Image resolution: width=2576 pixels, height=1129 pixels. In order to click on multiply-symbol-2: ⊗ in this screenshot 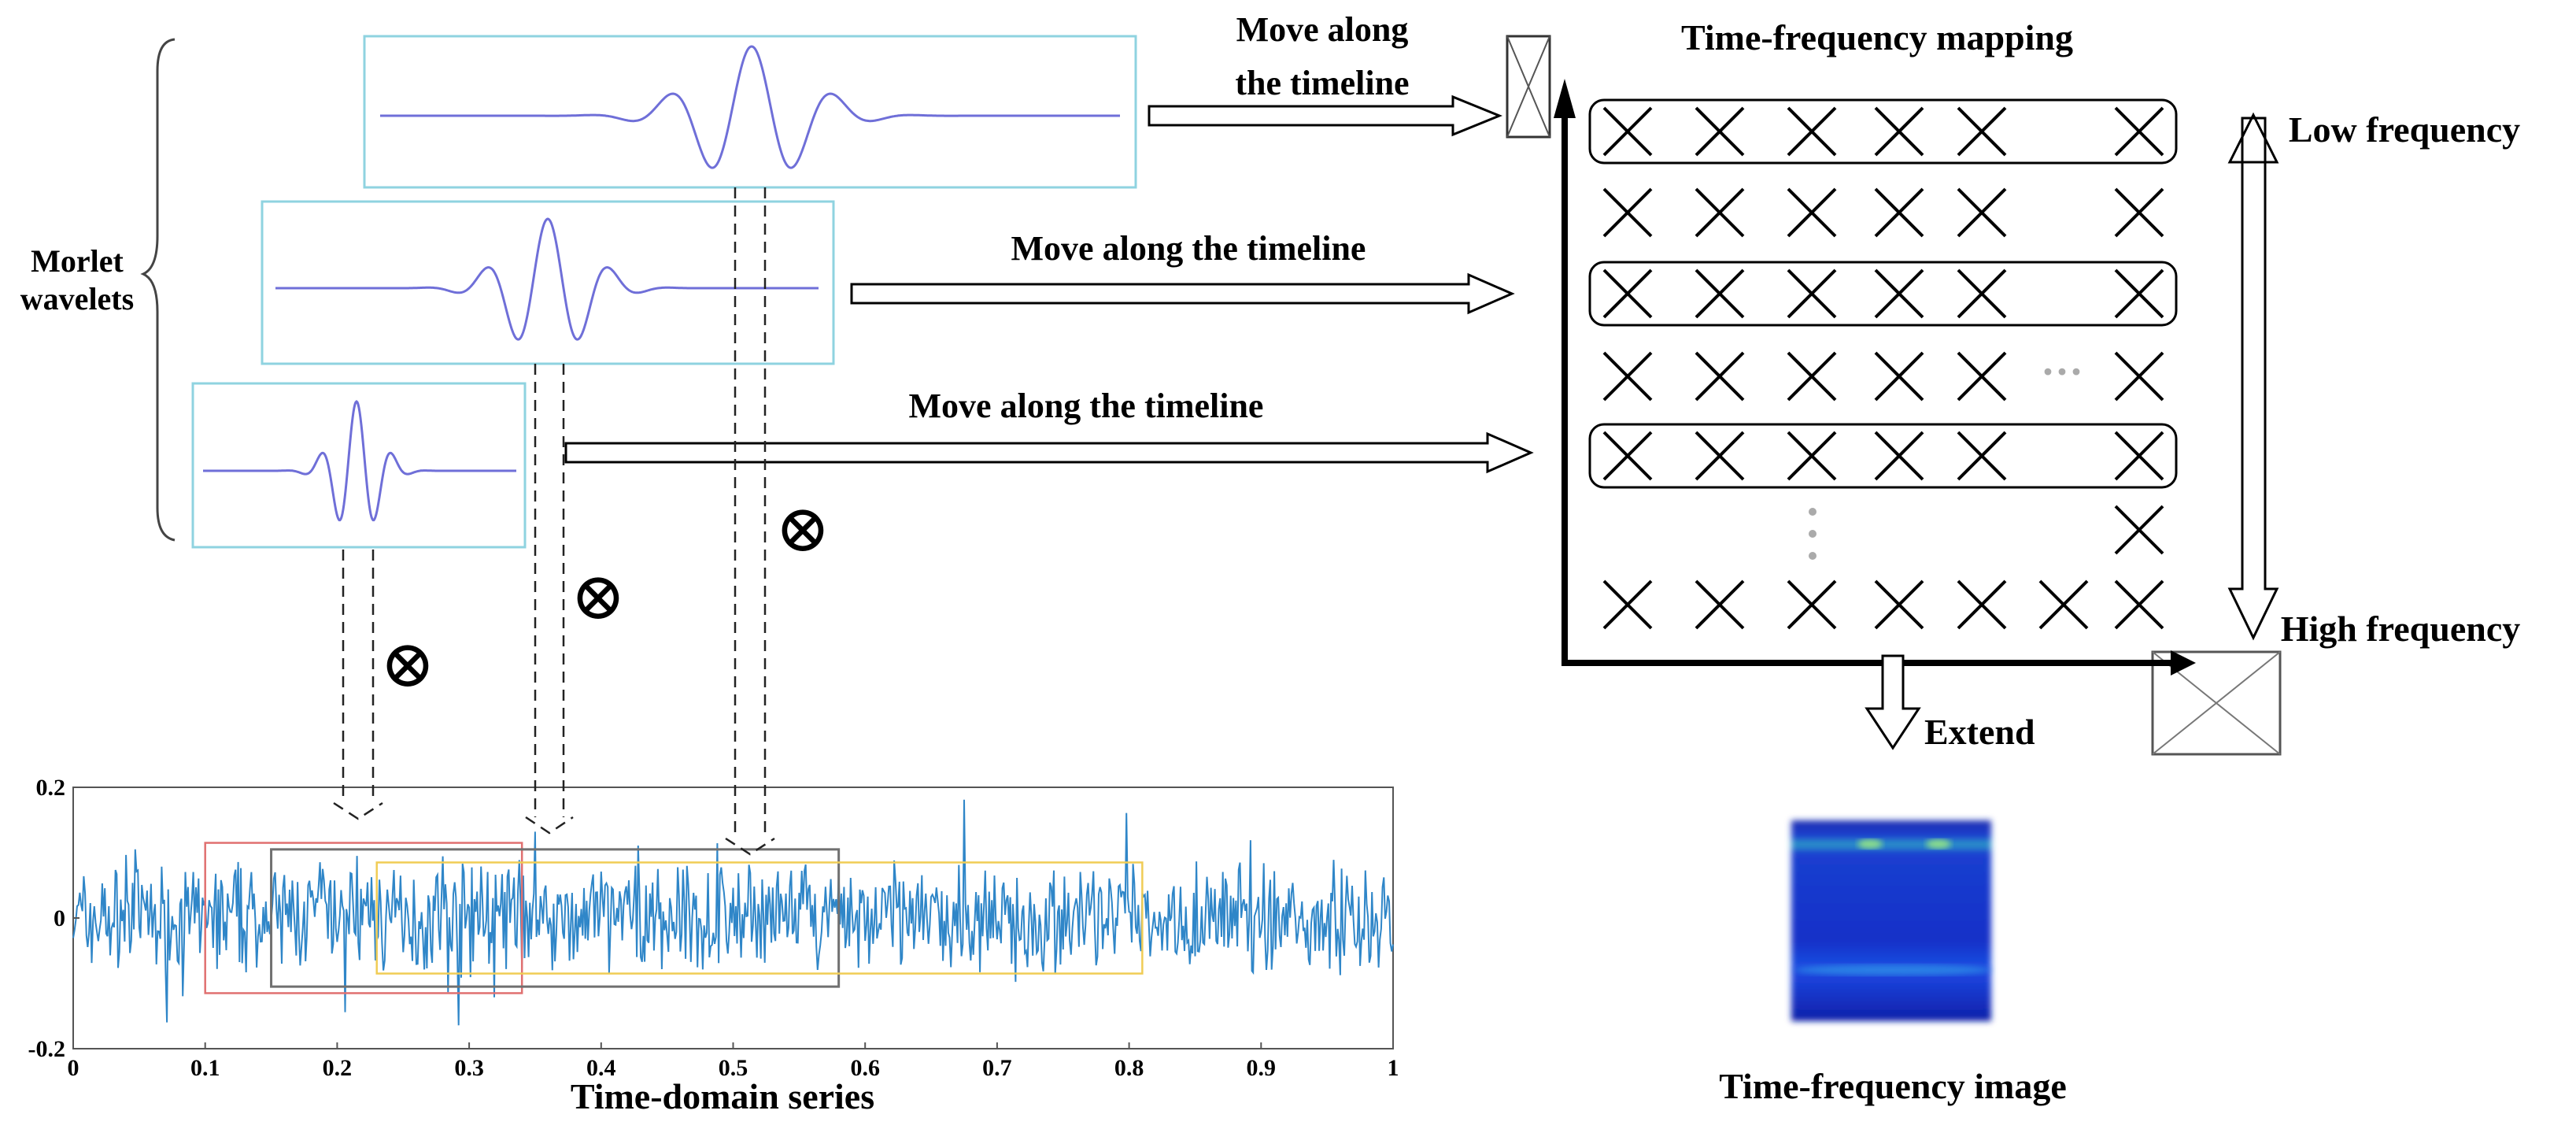, I will do `click(598, 597)`.